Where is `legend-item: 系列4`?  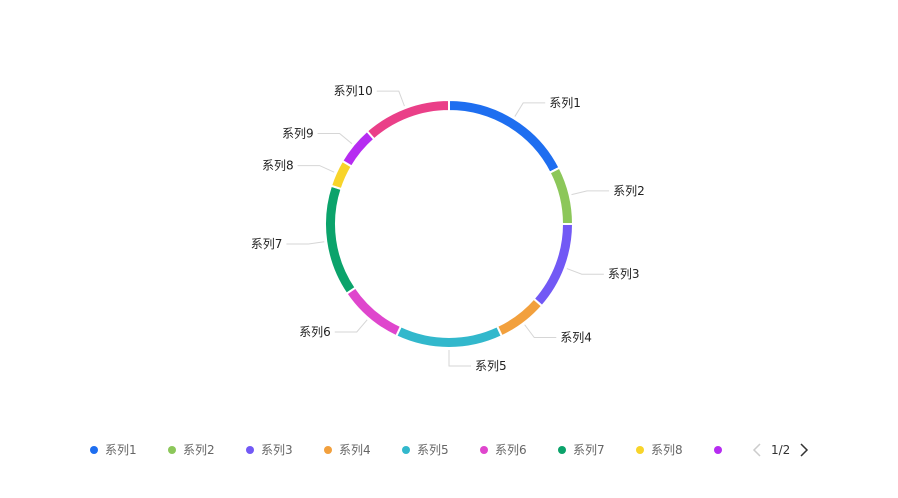
legend-item: 系列4 is located at coordinates (347, 450).